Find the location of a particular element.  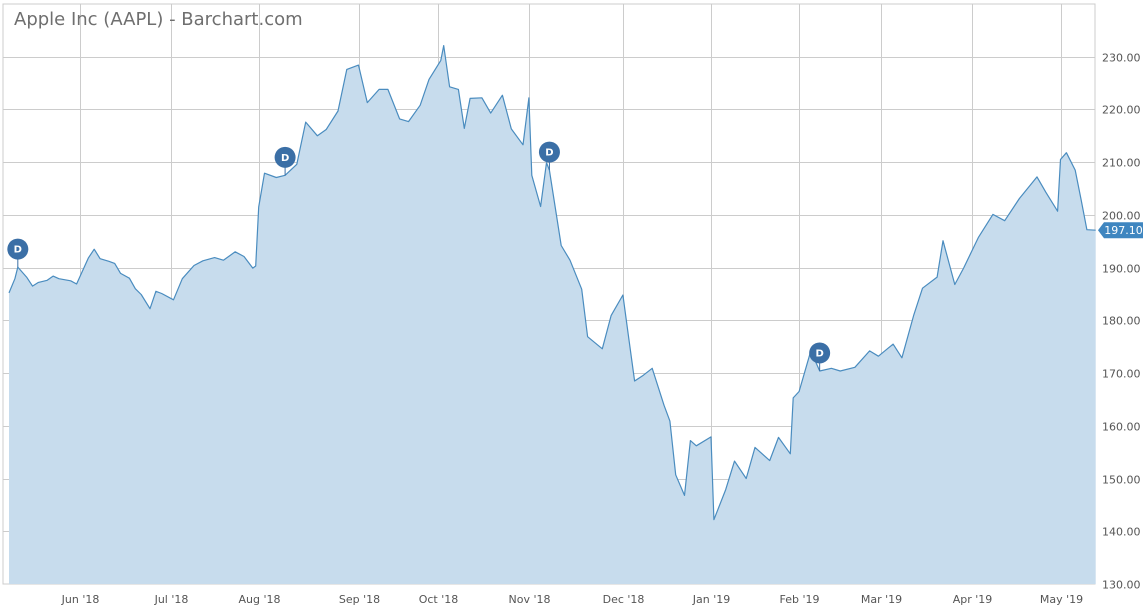

x-tick-label: Jan '19 is located at coordinates (711, 599).